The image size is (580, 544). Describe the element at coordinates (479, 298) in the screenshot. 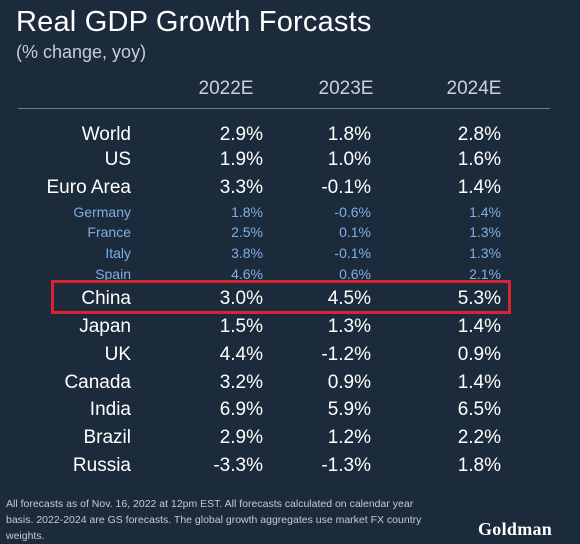

I see `cell-2024e: 5.3%` at that location.